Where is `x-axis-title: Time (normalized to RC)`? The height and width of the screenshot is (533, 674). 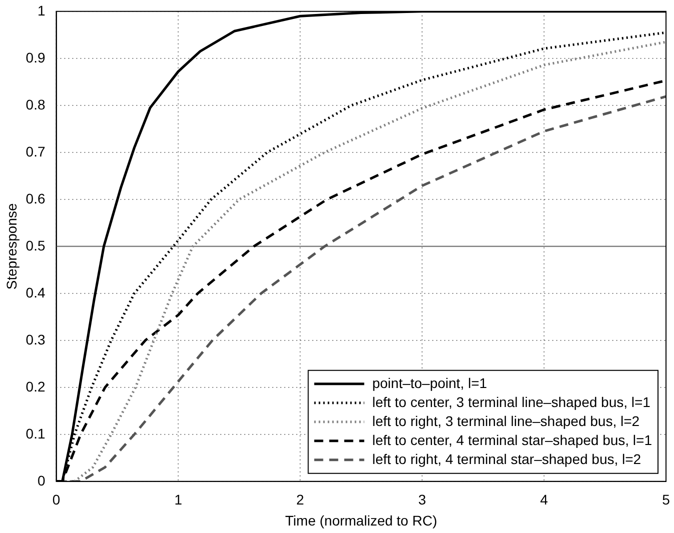 x-axis-title: Time (normalized to RC) is located at coordinates (361, 520).